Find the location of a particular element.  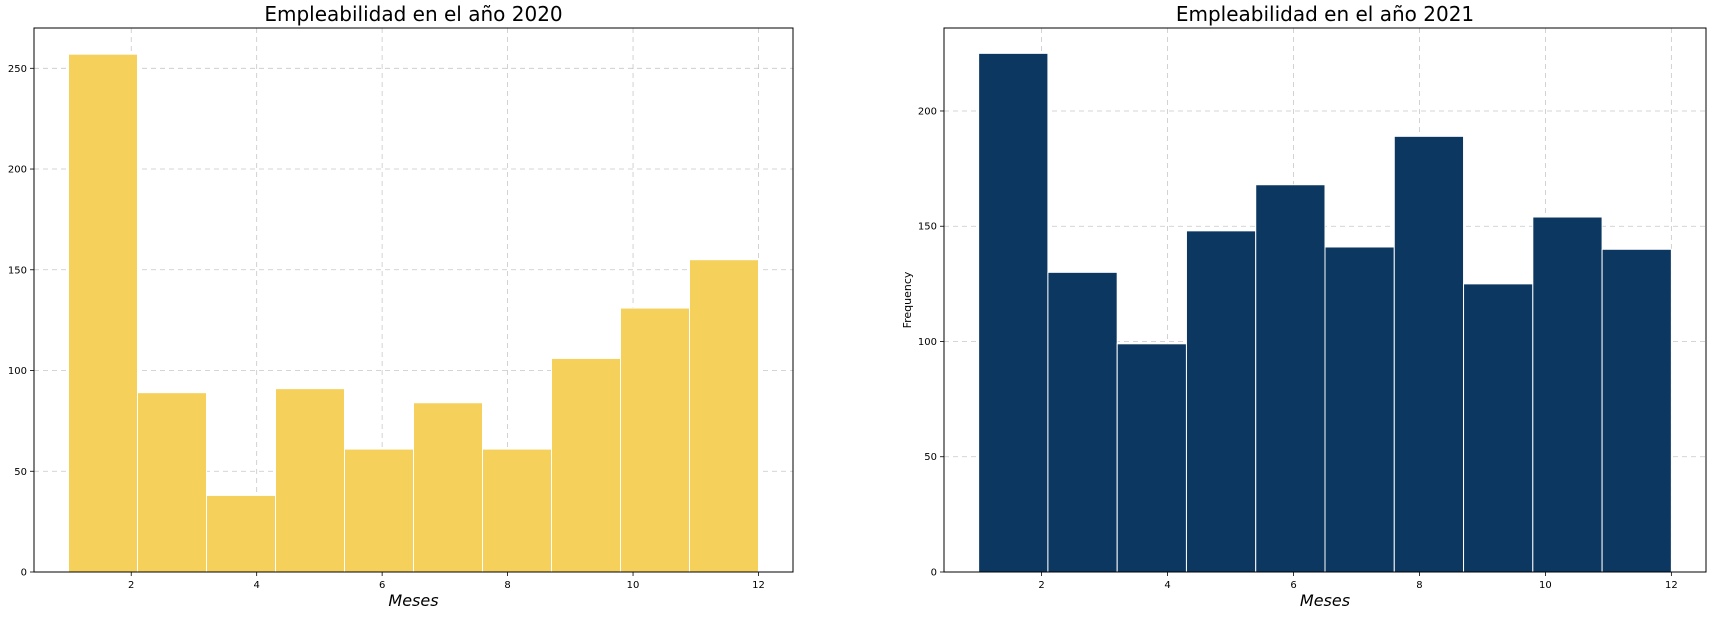

y-axis-label: Frequency is located at coordinates (907, 299).